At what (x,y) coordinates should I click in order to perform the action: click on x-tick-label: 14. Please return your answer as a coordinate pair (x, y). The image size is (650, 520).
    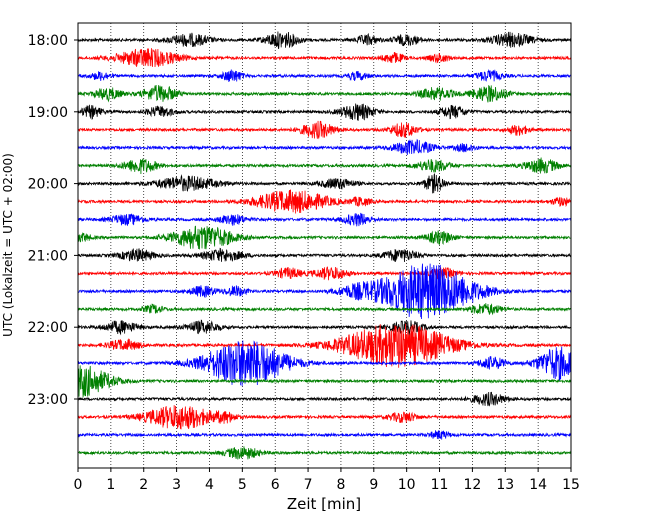
    Looking at the image, I should click on (538, 485).